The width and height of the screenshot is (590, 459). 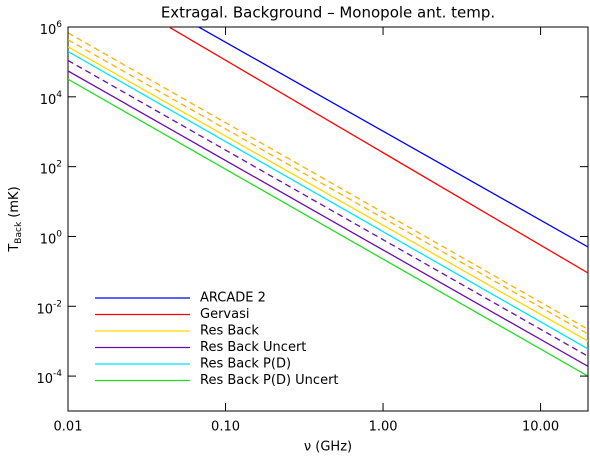 What do you see at coordinates (269, 380) in the screenshot?
I see `legend-label: Res Back P(D) Uncert` at bounding box center [269, 380].